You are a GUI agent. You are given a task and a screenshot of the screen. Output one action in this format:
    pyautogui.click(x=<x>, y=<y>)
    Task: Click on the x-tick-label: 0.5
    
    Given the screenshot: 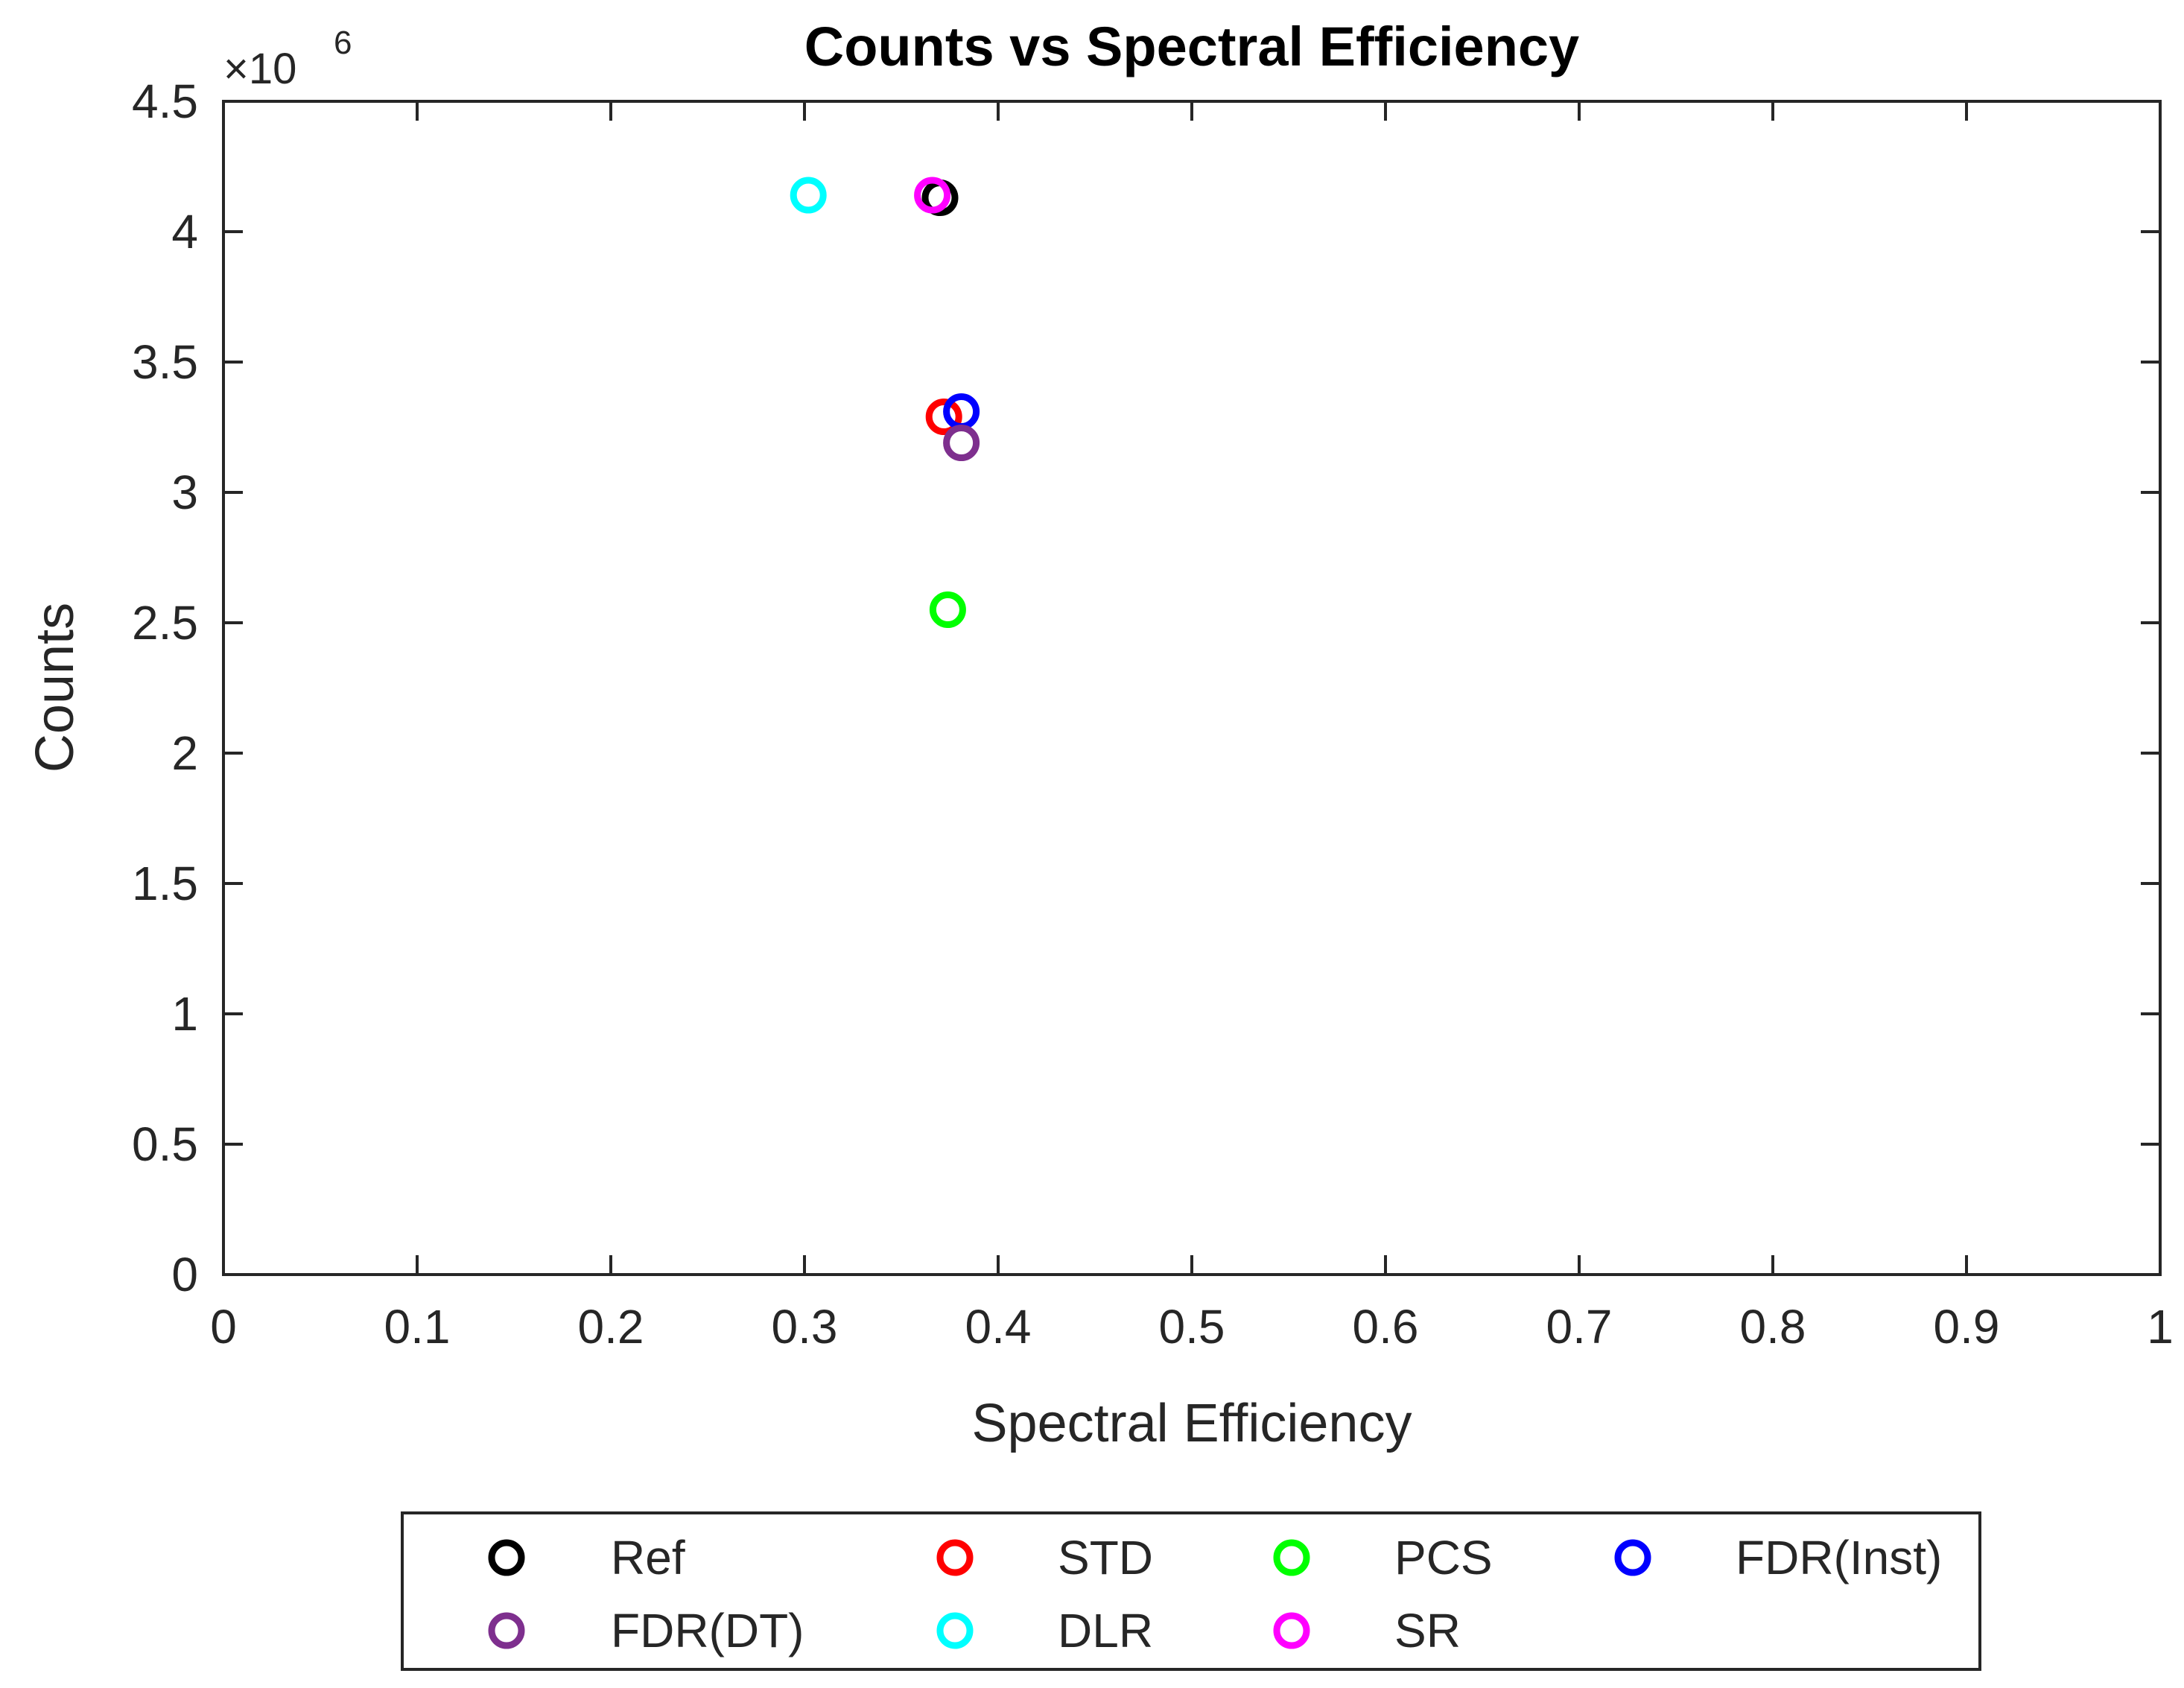 What is the action you would take?
    pyautogui.click(x=1192, y=1327)
    